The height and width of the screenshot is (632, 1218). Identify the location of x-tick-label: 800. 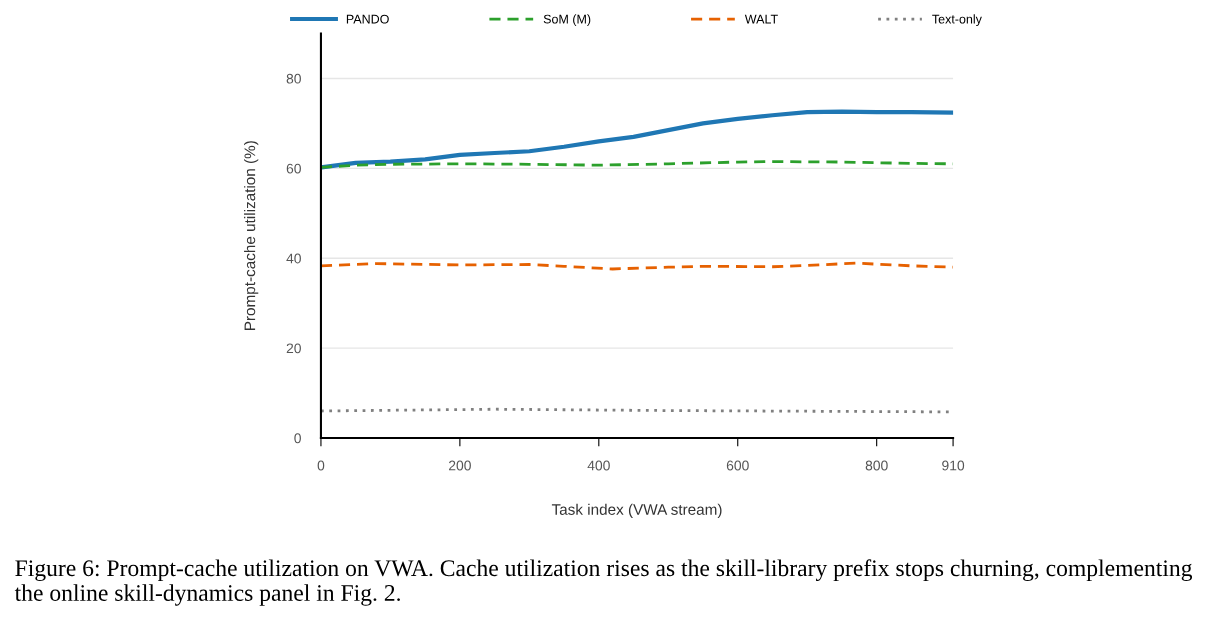
(876, 465).